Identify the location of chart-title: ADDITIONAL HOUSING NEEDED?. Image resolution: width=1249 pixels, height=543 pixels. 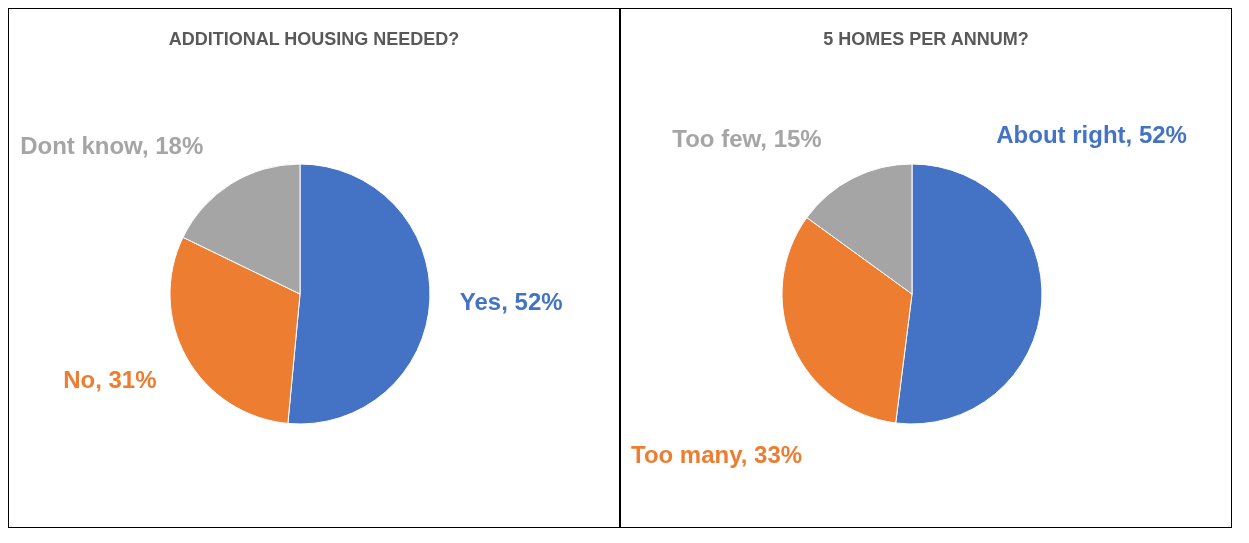
(314, 39).